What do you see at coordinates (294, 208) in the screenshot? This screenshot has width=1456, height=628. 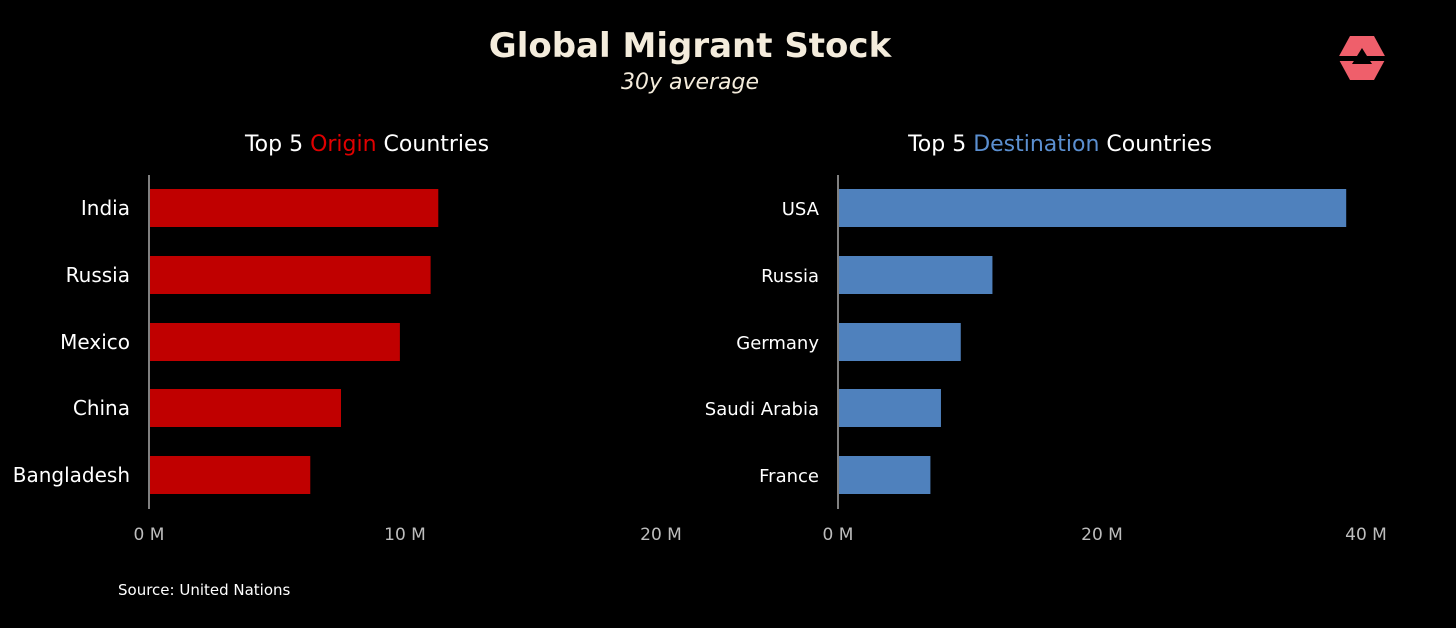 I see `origin-bar-india` at bounding box center [294, 208].